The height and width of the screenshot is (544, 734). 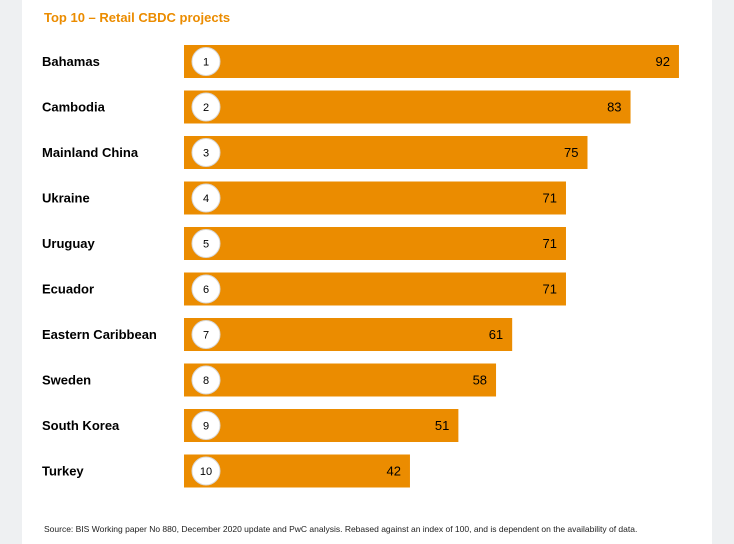 I want to click on rank-label: 1, so click(x=206, y=63).